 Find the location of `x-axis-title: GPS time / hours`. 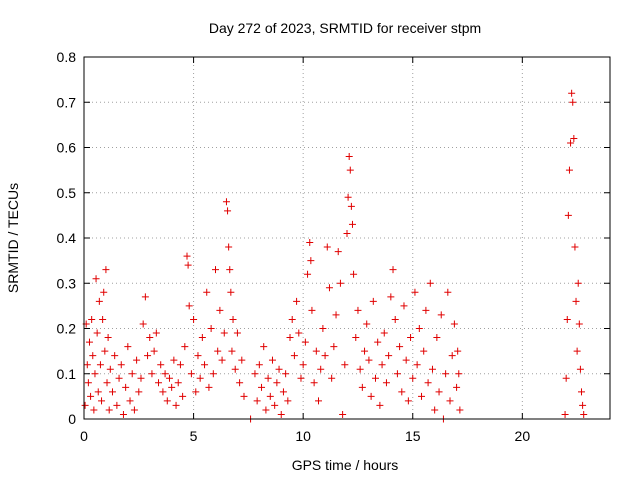

x-axis-title: GPS time / hours is located at coordinates (345, 465).